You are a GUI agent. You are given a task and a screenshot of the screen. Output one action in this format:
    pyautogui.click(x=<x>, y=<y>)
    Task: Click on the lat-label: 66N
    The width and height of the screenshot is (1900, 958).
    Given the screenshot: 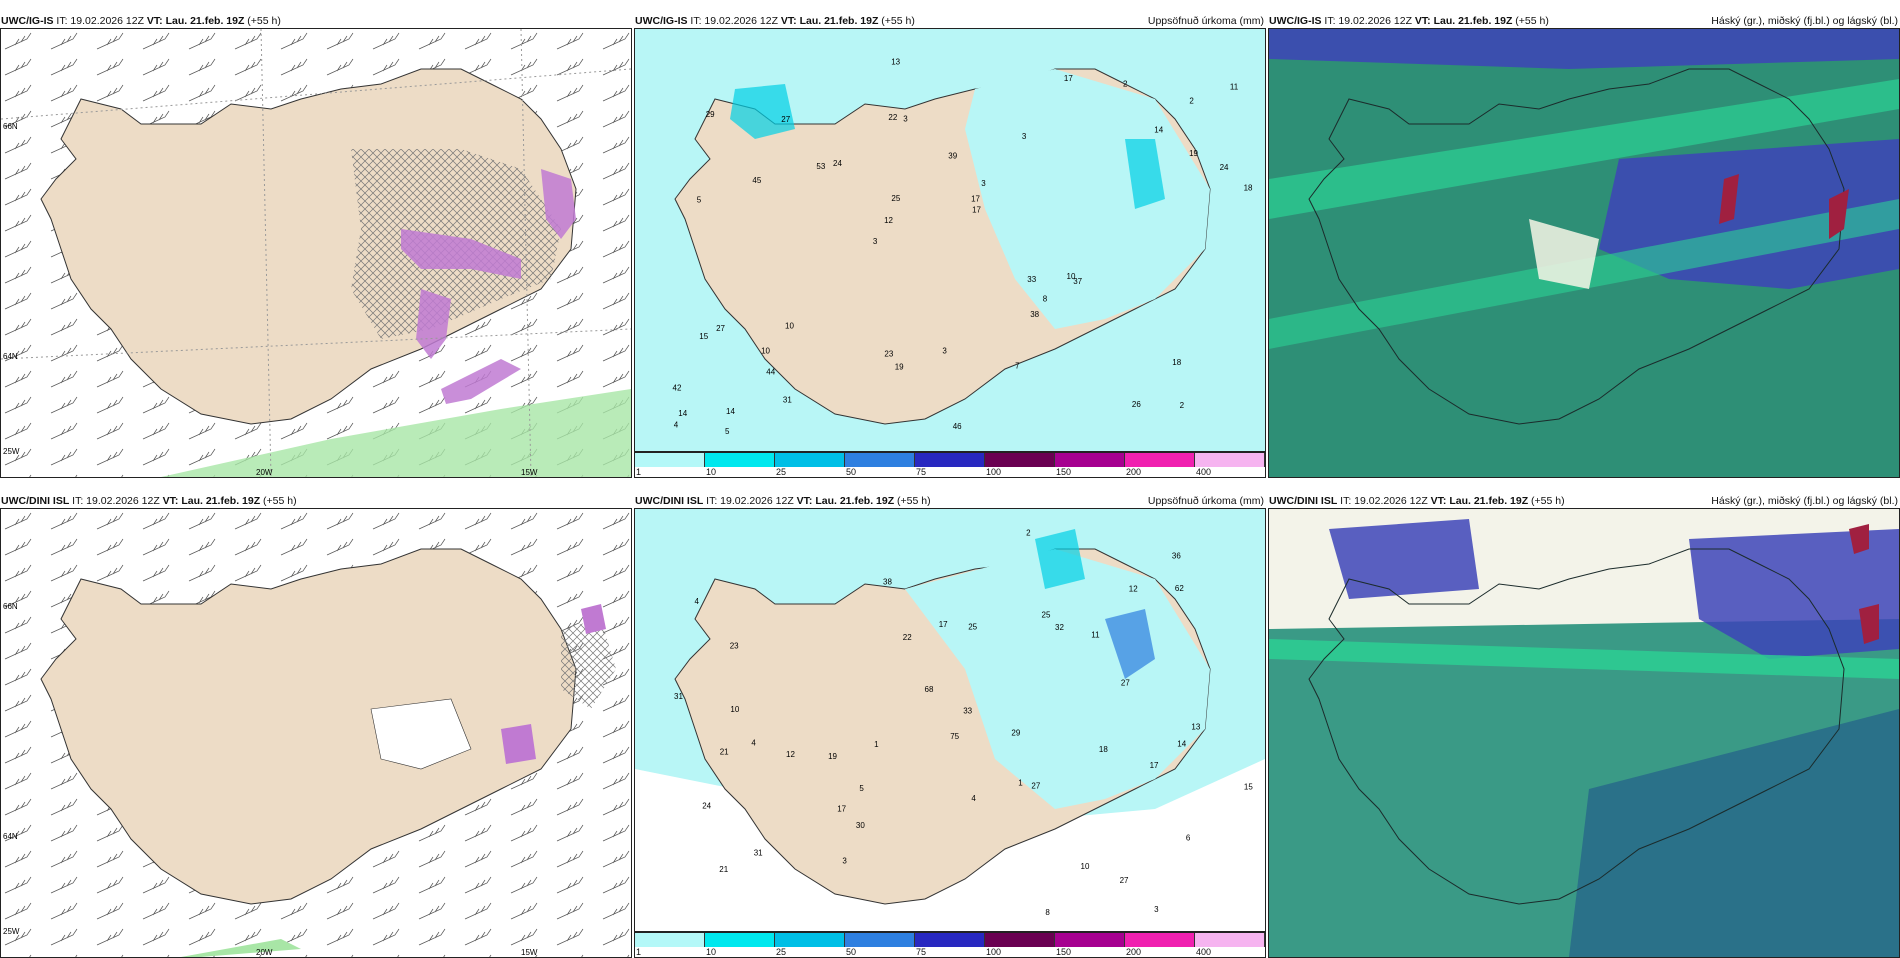 What is the action you would take?
    pyautogui.click(x=10, y=606)
    